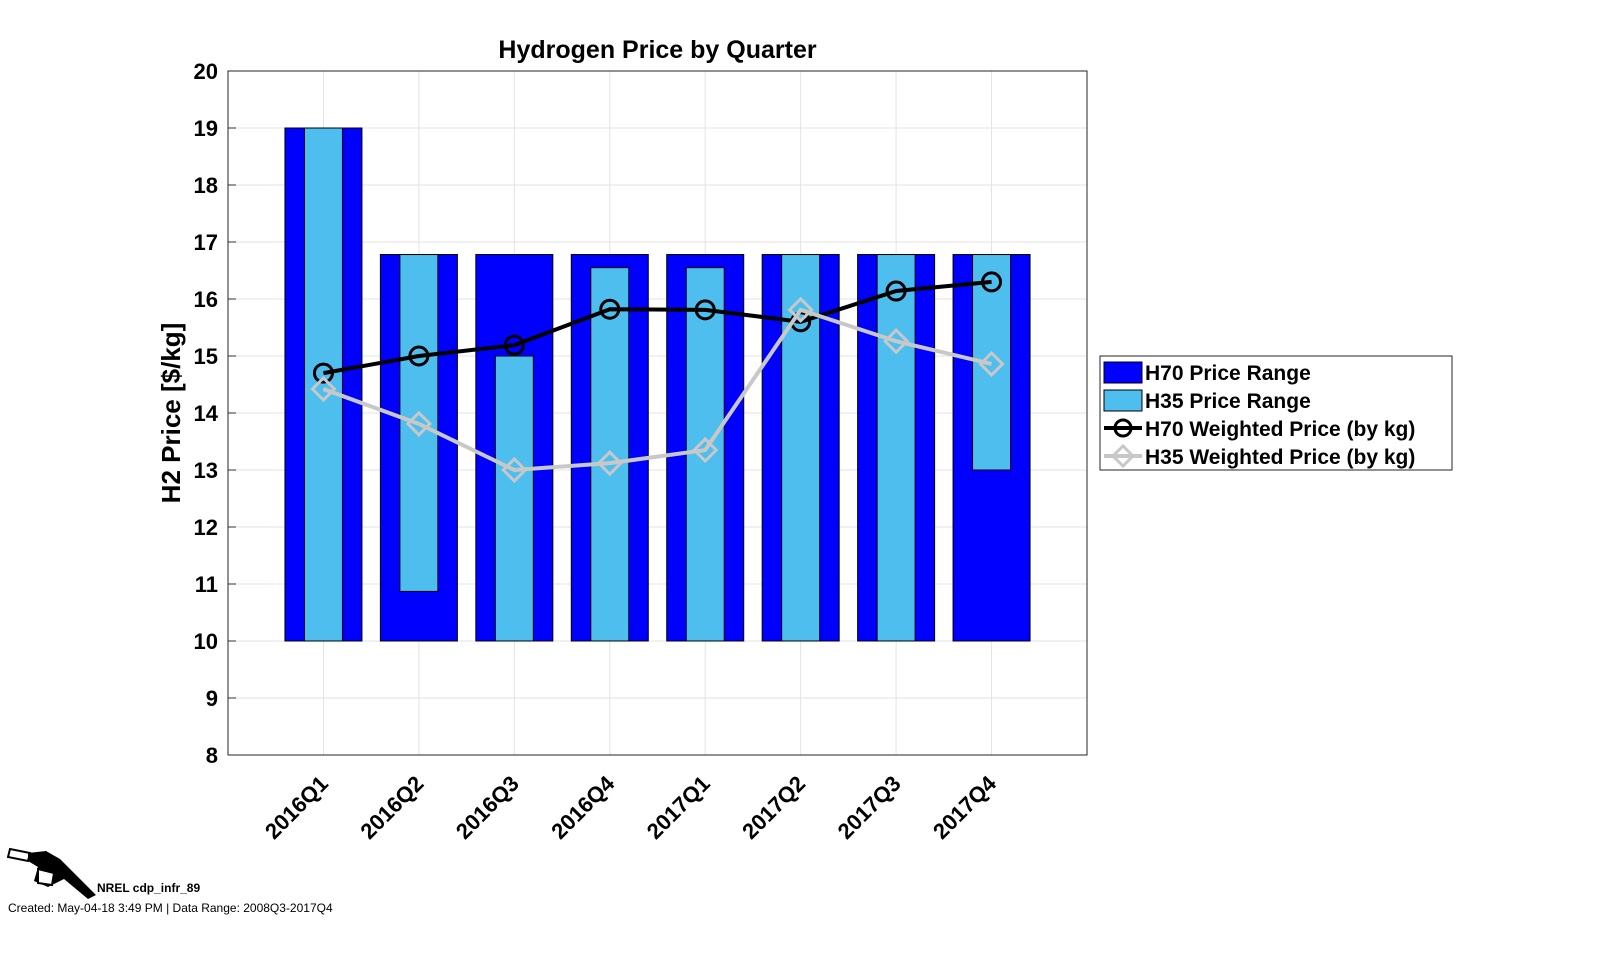  Describe the element at coordinates (206, 356) in the screenshot. I see `y-tick-label: 15` at that location.